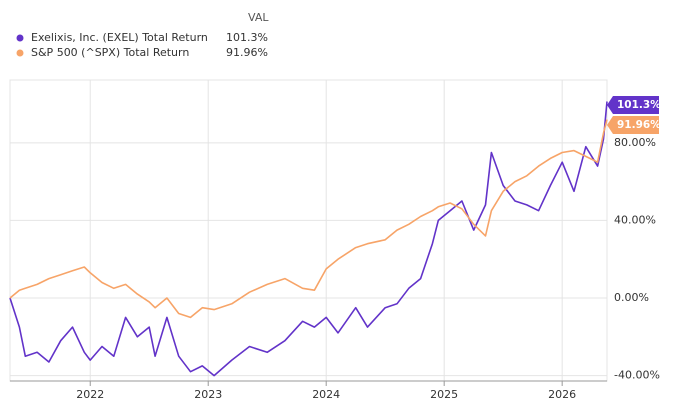 The image size is (700, 411). I want to click on y-tick-label: -40.00%, so click(637, 375).